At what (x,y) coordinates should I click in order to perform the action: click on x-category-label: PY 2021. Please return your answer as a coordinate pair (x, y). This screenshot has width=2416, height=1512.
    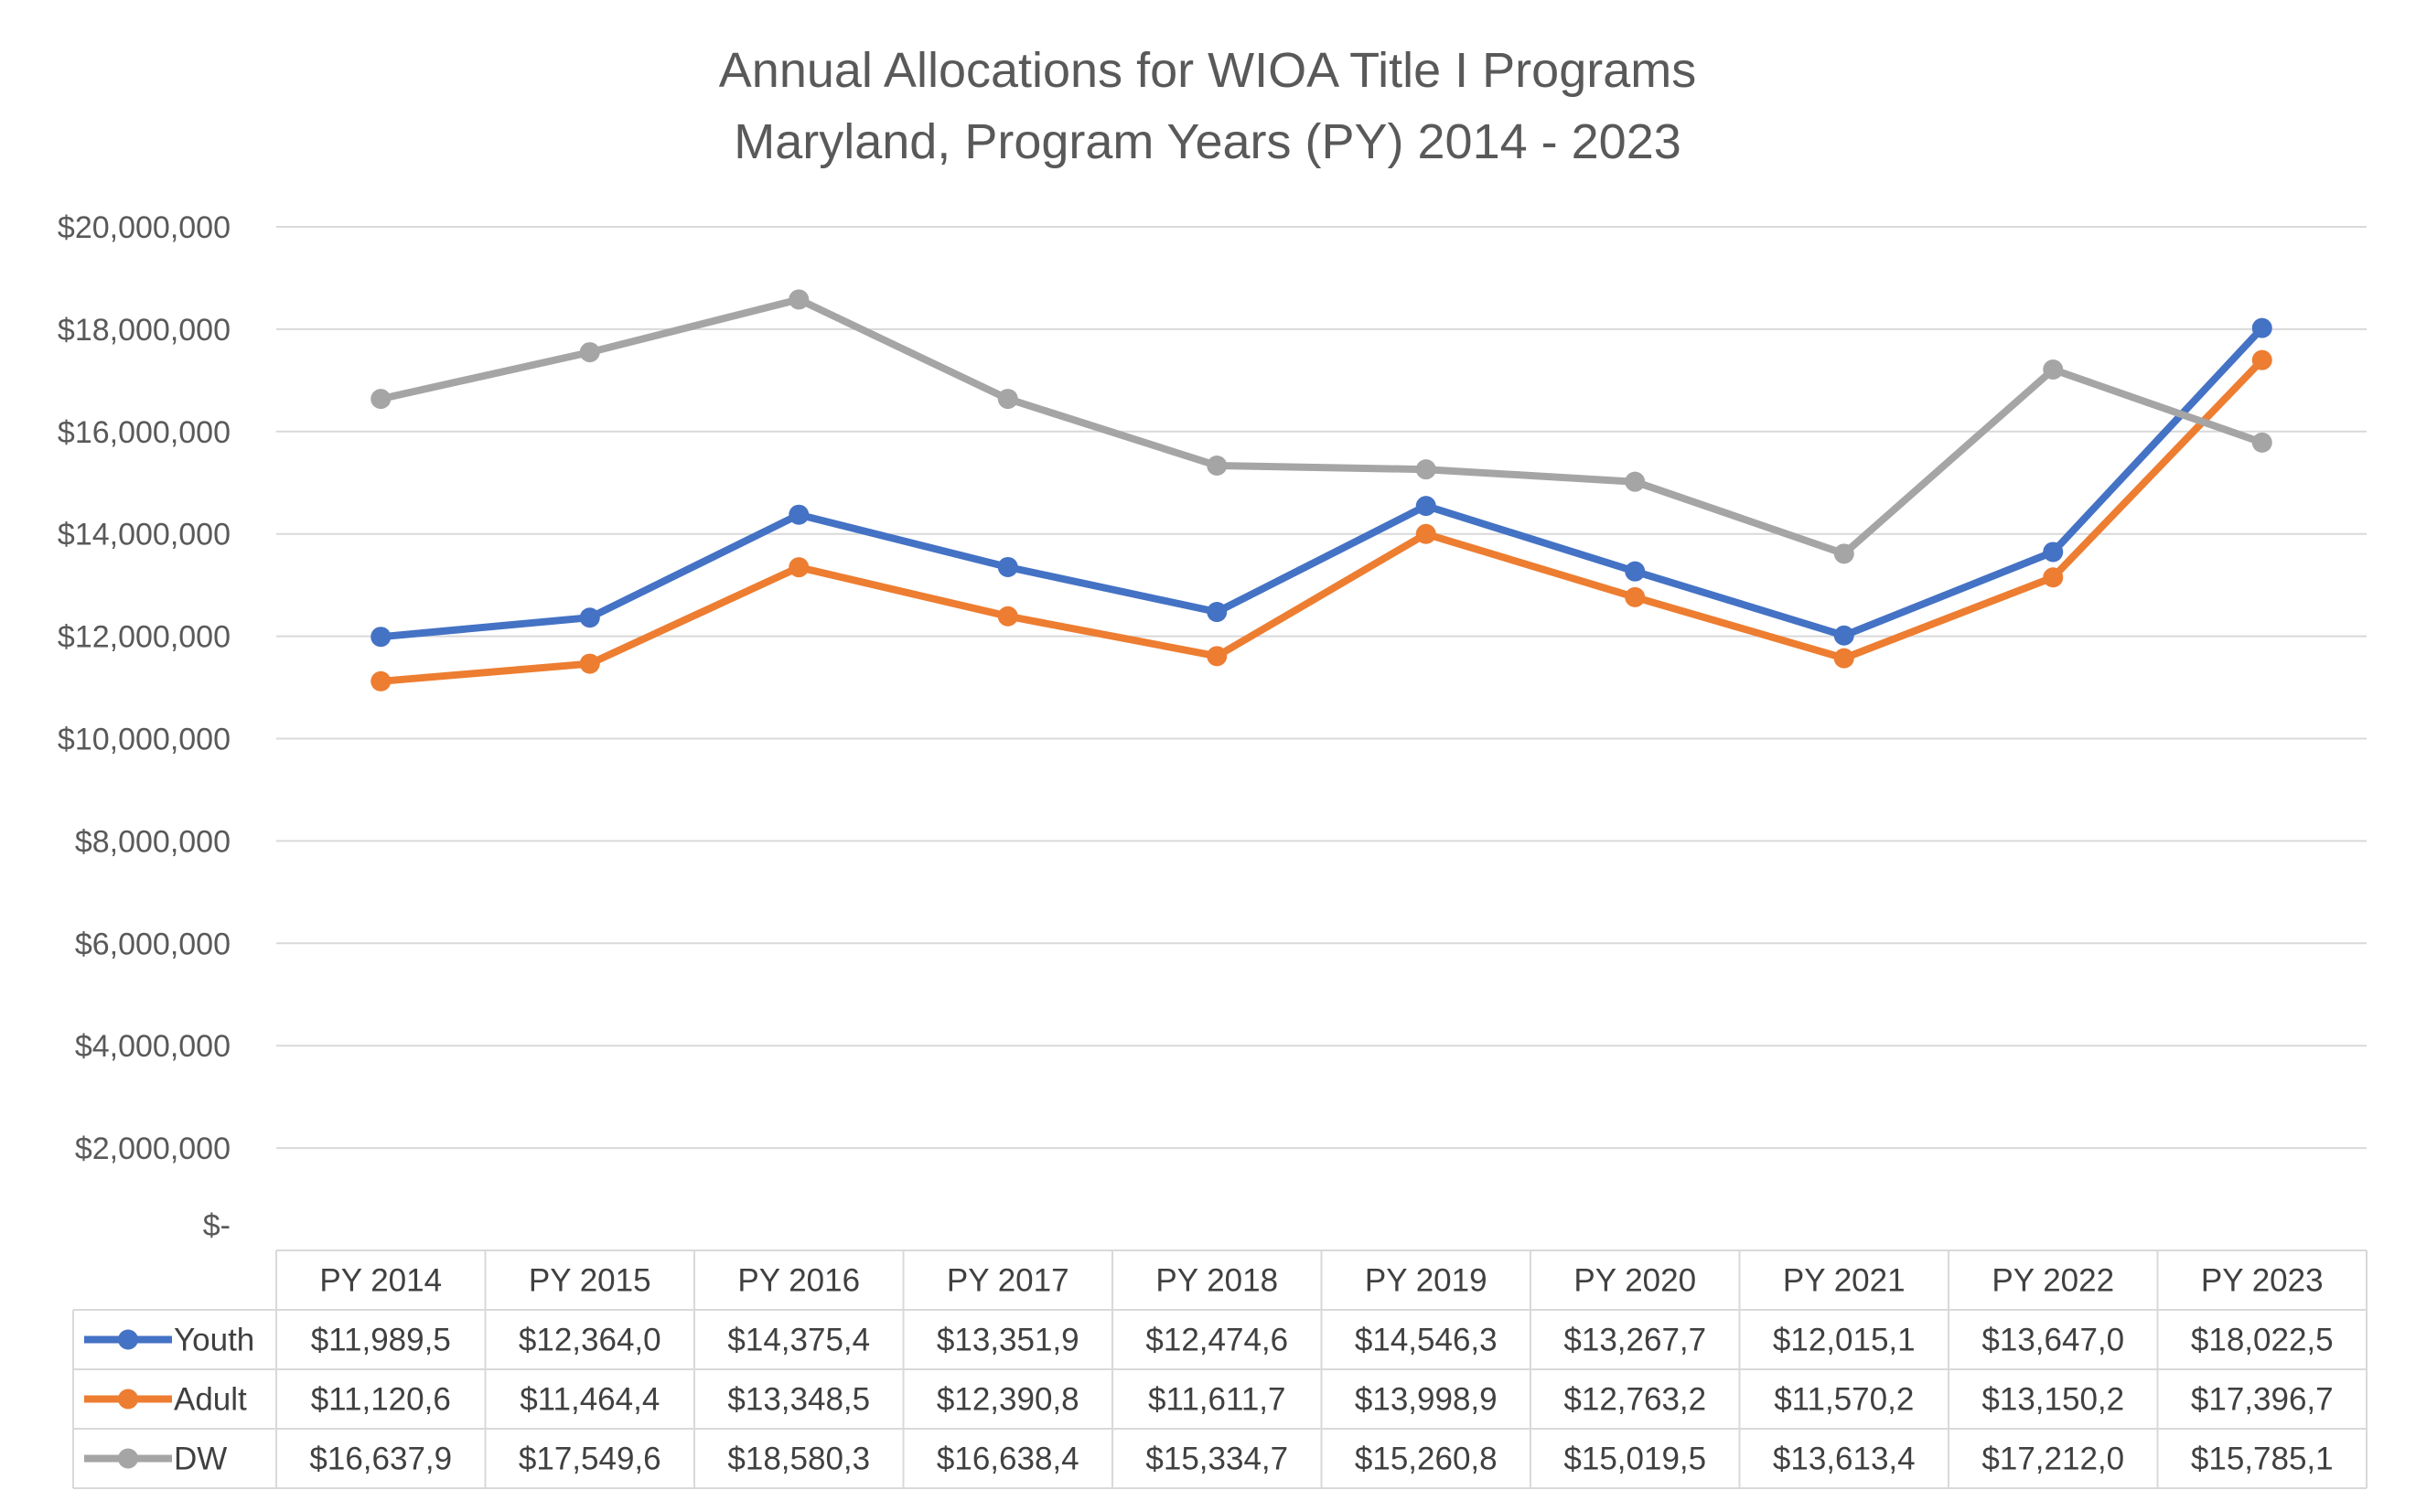
    Looking at the image, I should click on (1844, 1281).